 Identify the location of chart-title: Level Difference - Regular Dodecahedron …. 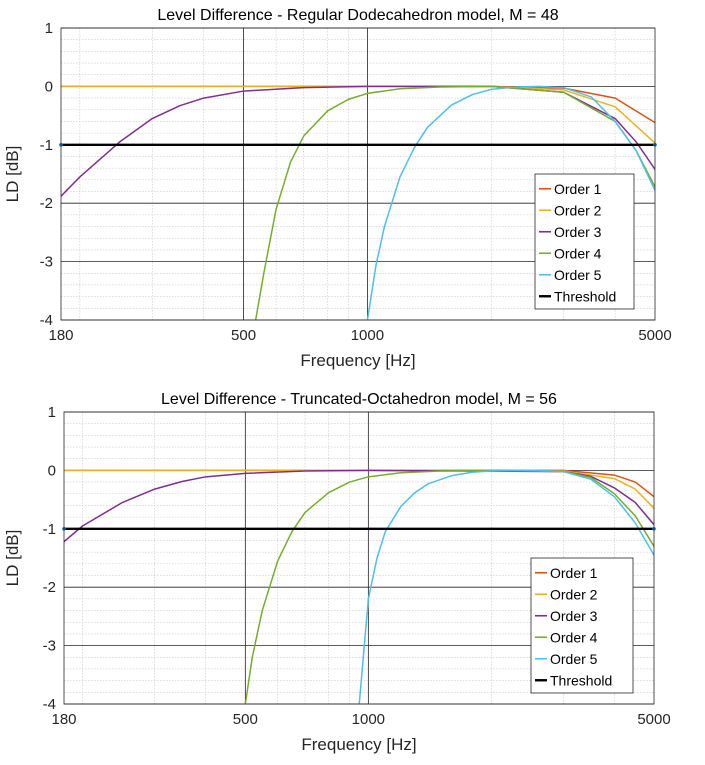
(357, 15).